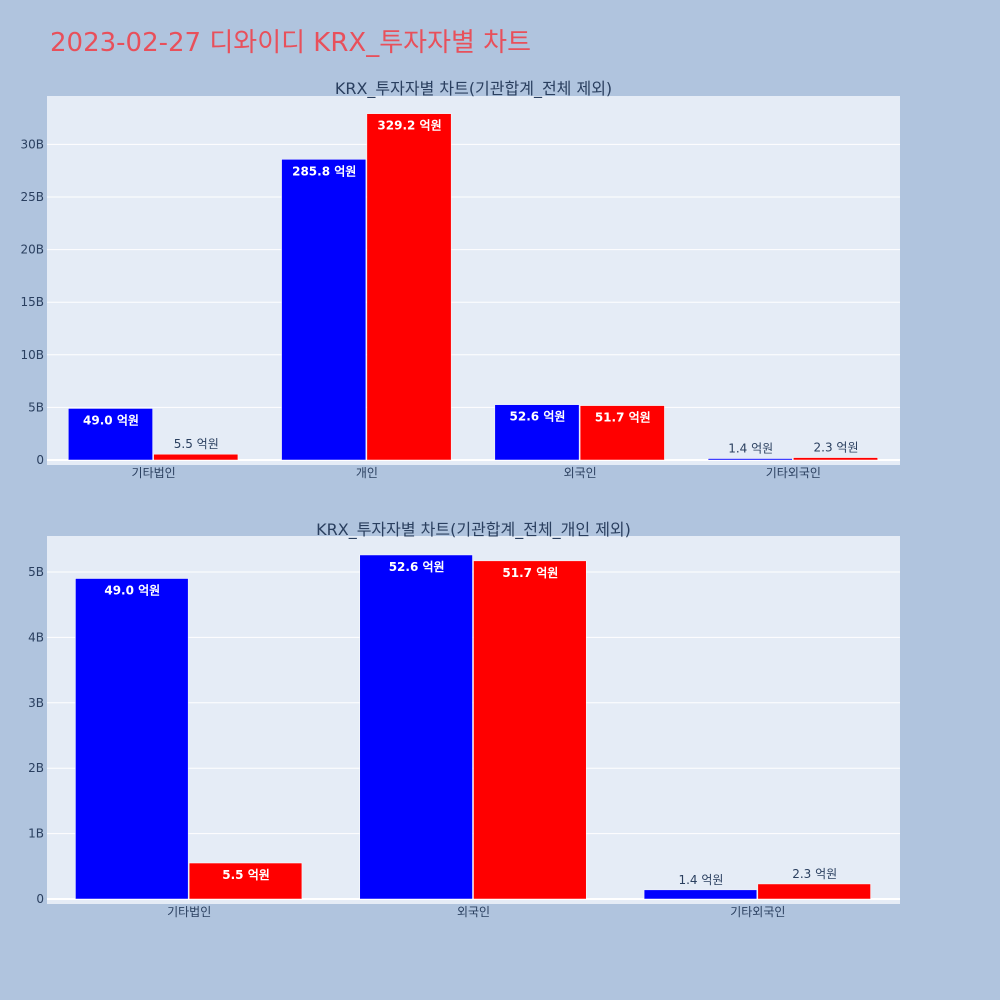 This screenshot has height=1000, width=1000. Describe the element at coordinates (36, 637) in the screenshot. I see `y-tick-label: 4B` at that location.